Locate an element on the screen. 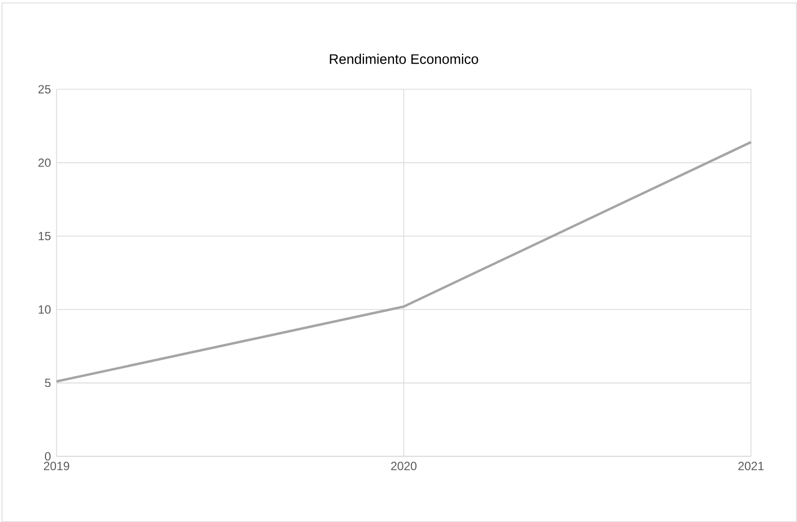  chart-title: Rendimiento Economico is located at coordinates (404, 59).